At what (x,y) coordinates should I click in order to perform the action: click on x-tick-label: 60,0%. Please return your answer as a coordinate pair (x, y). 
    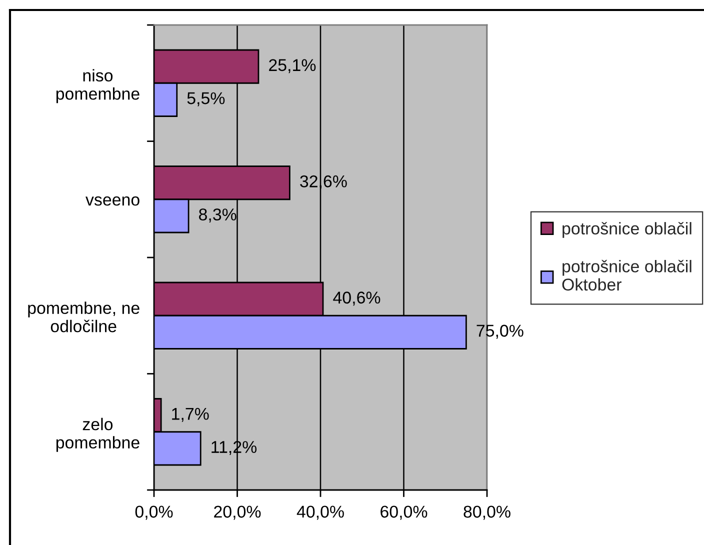
    Looking at the image, I should click on (404, 513).